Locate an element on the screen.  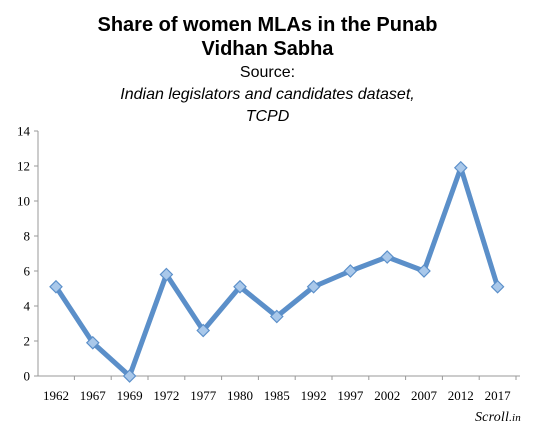
chart-title-line-2: Vidhan Sabha is located at coordinates (267, 49).